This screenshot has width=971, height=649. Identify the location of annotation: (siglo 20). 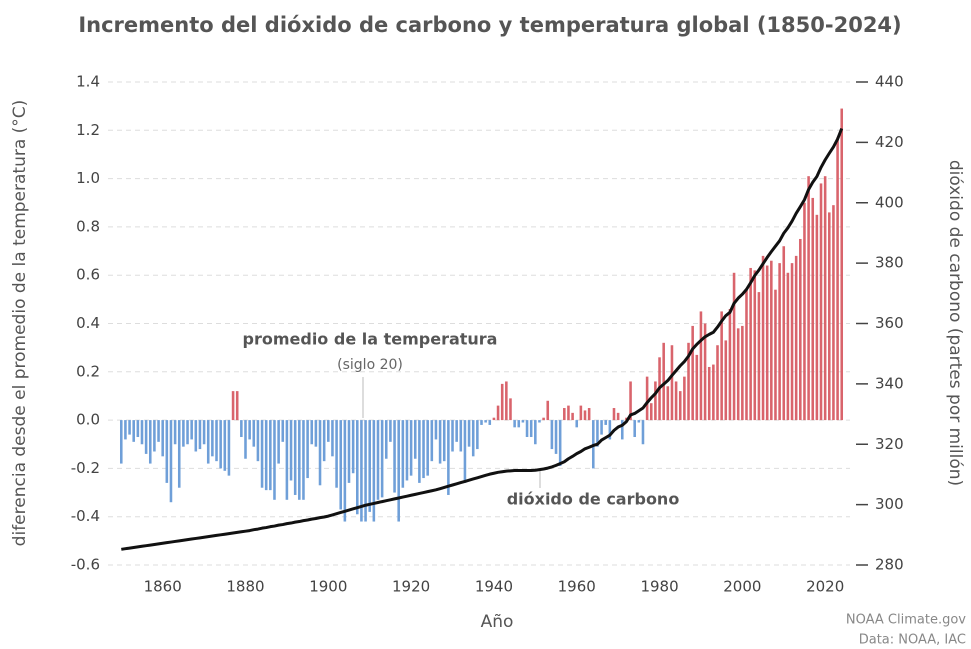
(370, 365).